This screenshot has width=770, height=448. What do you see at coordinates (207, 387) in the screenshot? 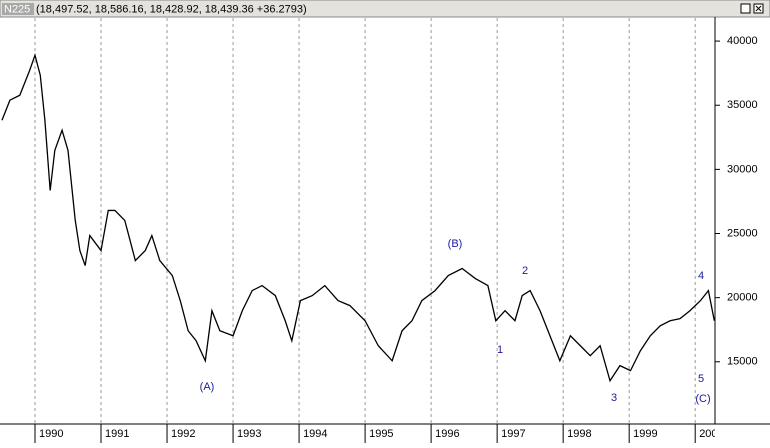
I see `annotation: (A)` at bounding box center [207, 387].